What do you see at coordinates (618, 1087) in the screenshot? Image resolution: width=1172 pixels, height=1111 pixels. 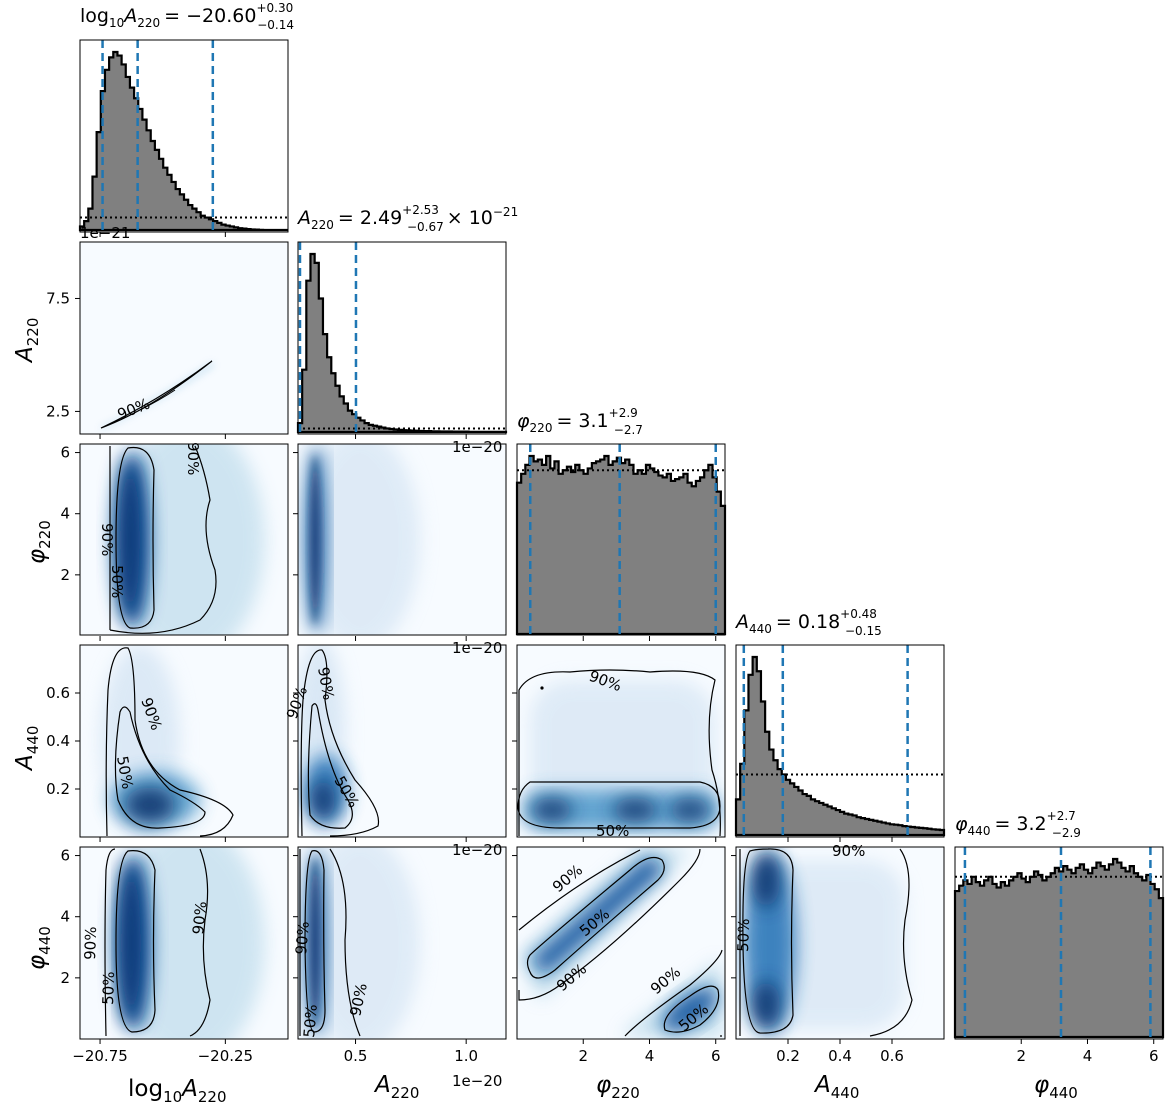 I see `xlabel-phi220: φ220` at bounding box center [618, 1087].